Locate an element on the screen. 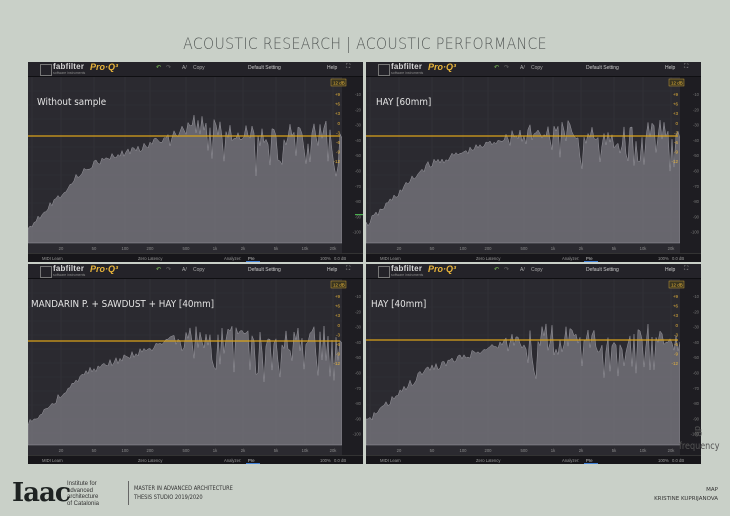 The height and width of the screenshot is (516, 730). analyzer-tick-label: -10 is located at coordinates (696, 296).